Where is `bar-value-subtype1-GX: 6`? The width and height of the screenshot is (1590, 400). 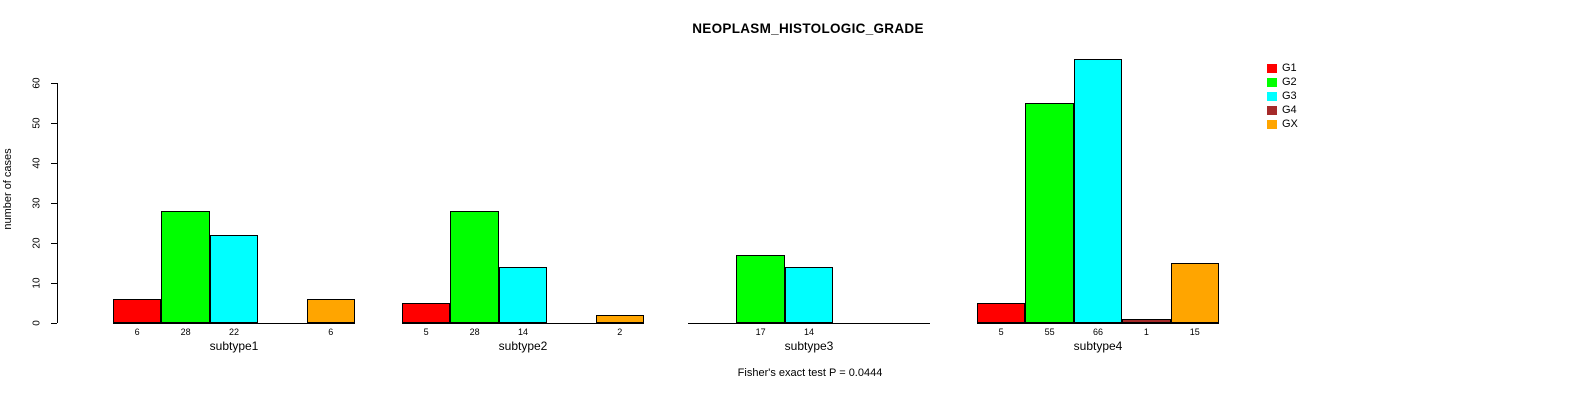
bar-value-subtype1-GX: 6 is located at coordinates (331, 332).